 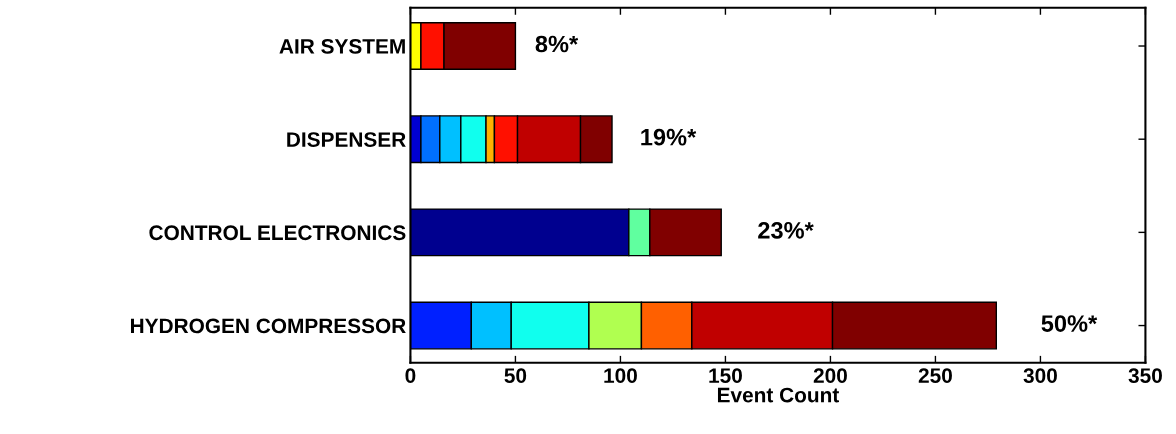 What do you see at coordinates (557, 44) in the screenshot?
I see `annotation: 8%*` at bounding box center [557, 44].